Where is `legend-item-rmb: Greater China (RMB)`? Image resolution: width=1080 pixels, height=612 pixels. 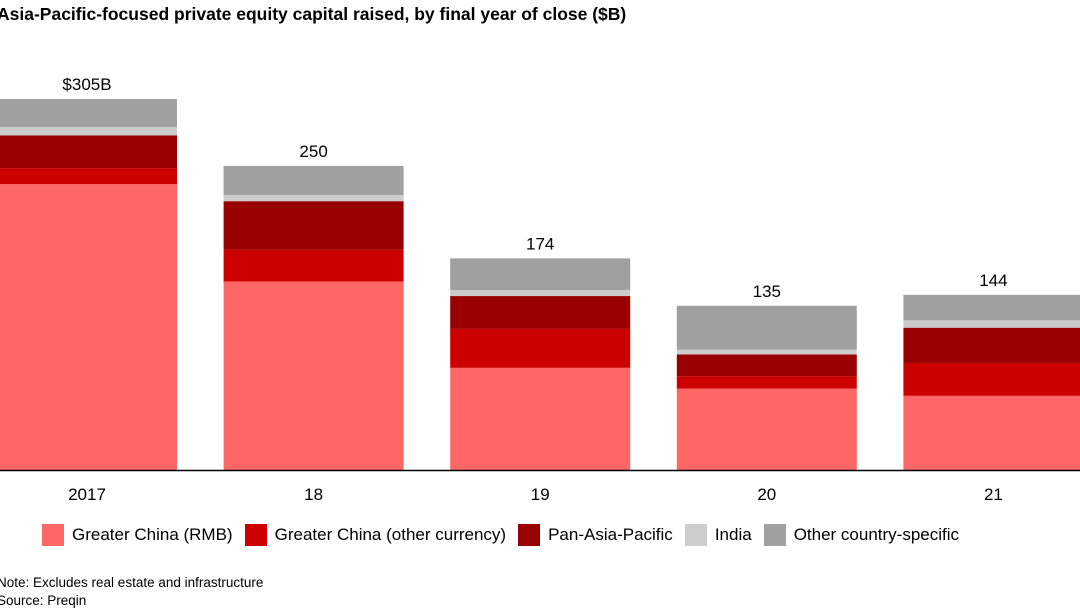 legend-item-rmb: Greater China (RMB) is located at coordinates (137, 535).